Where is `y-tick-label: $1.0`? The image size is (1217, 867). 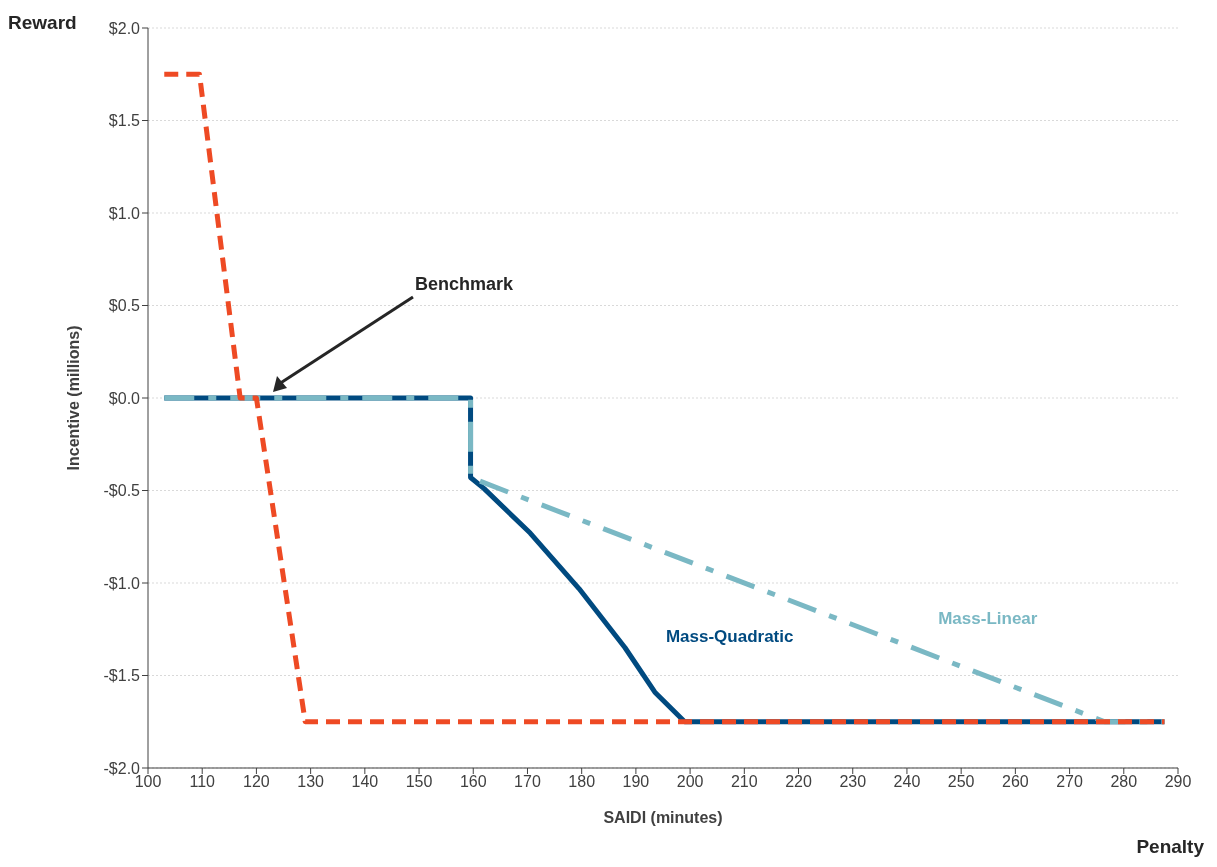 y-tick-label: $1.0 is located at coordinates (124, 213).